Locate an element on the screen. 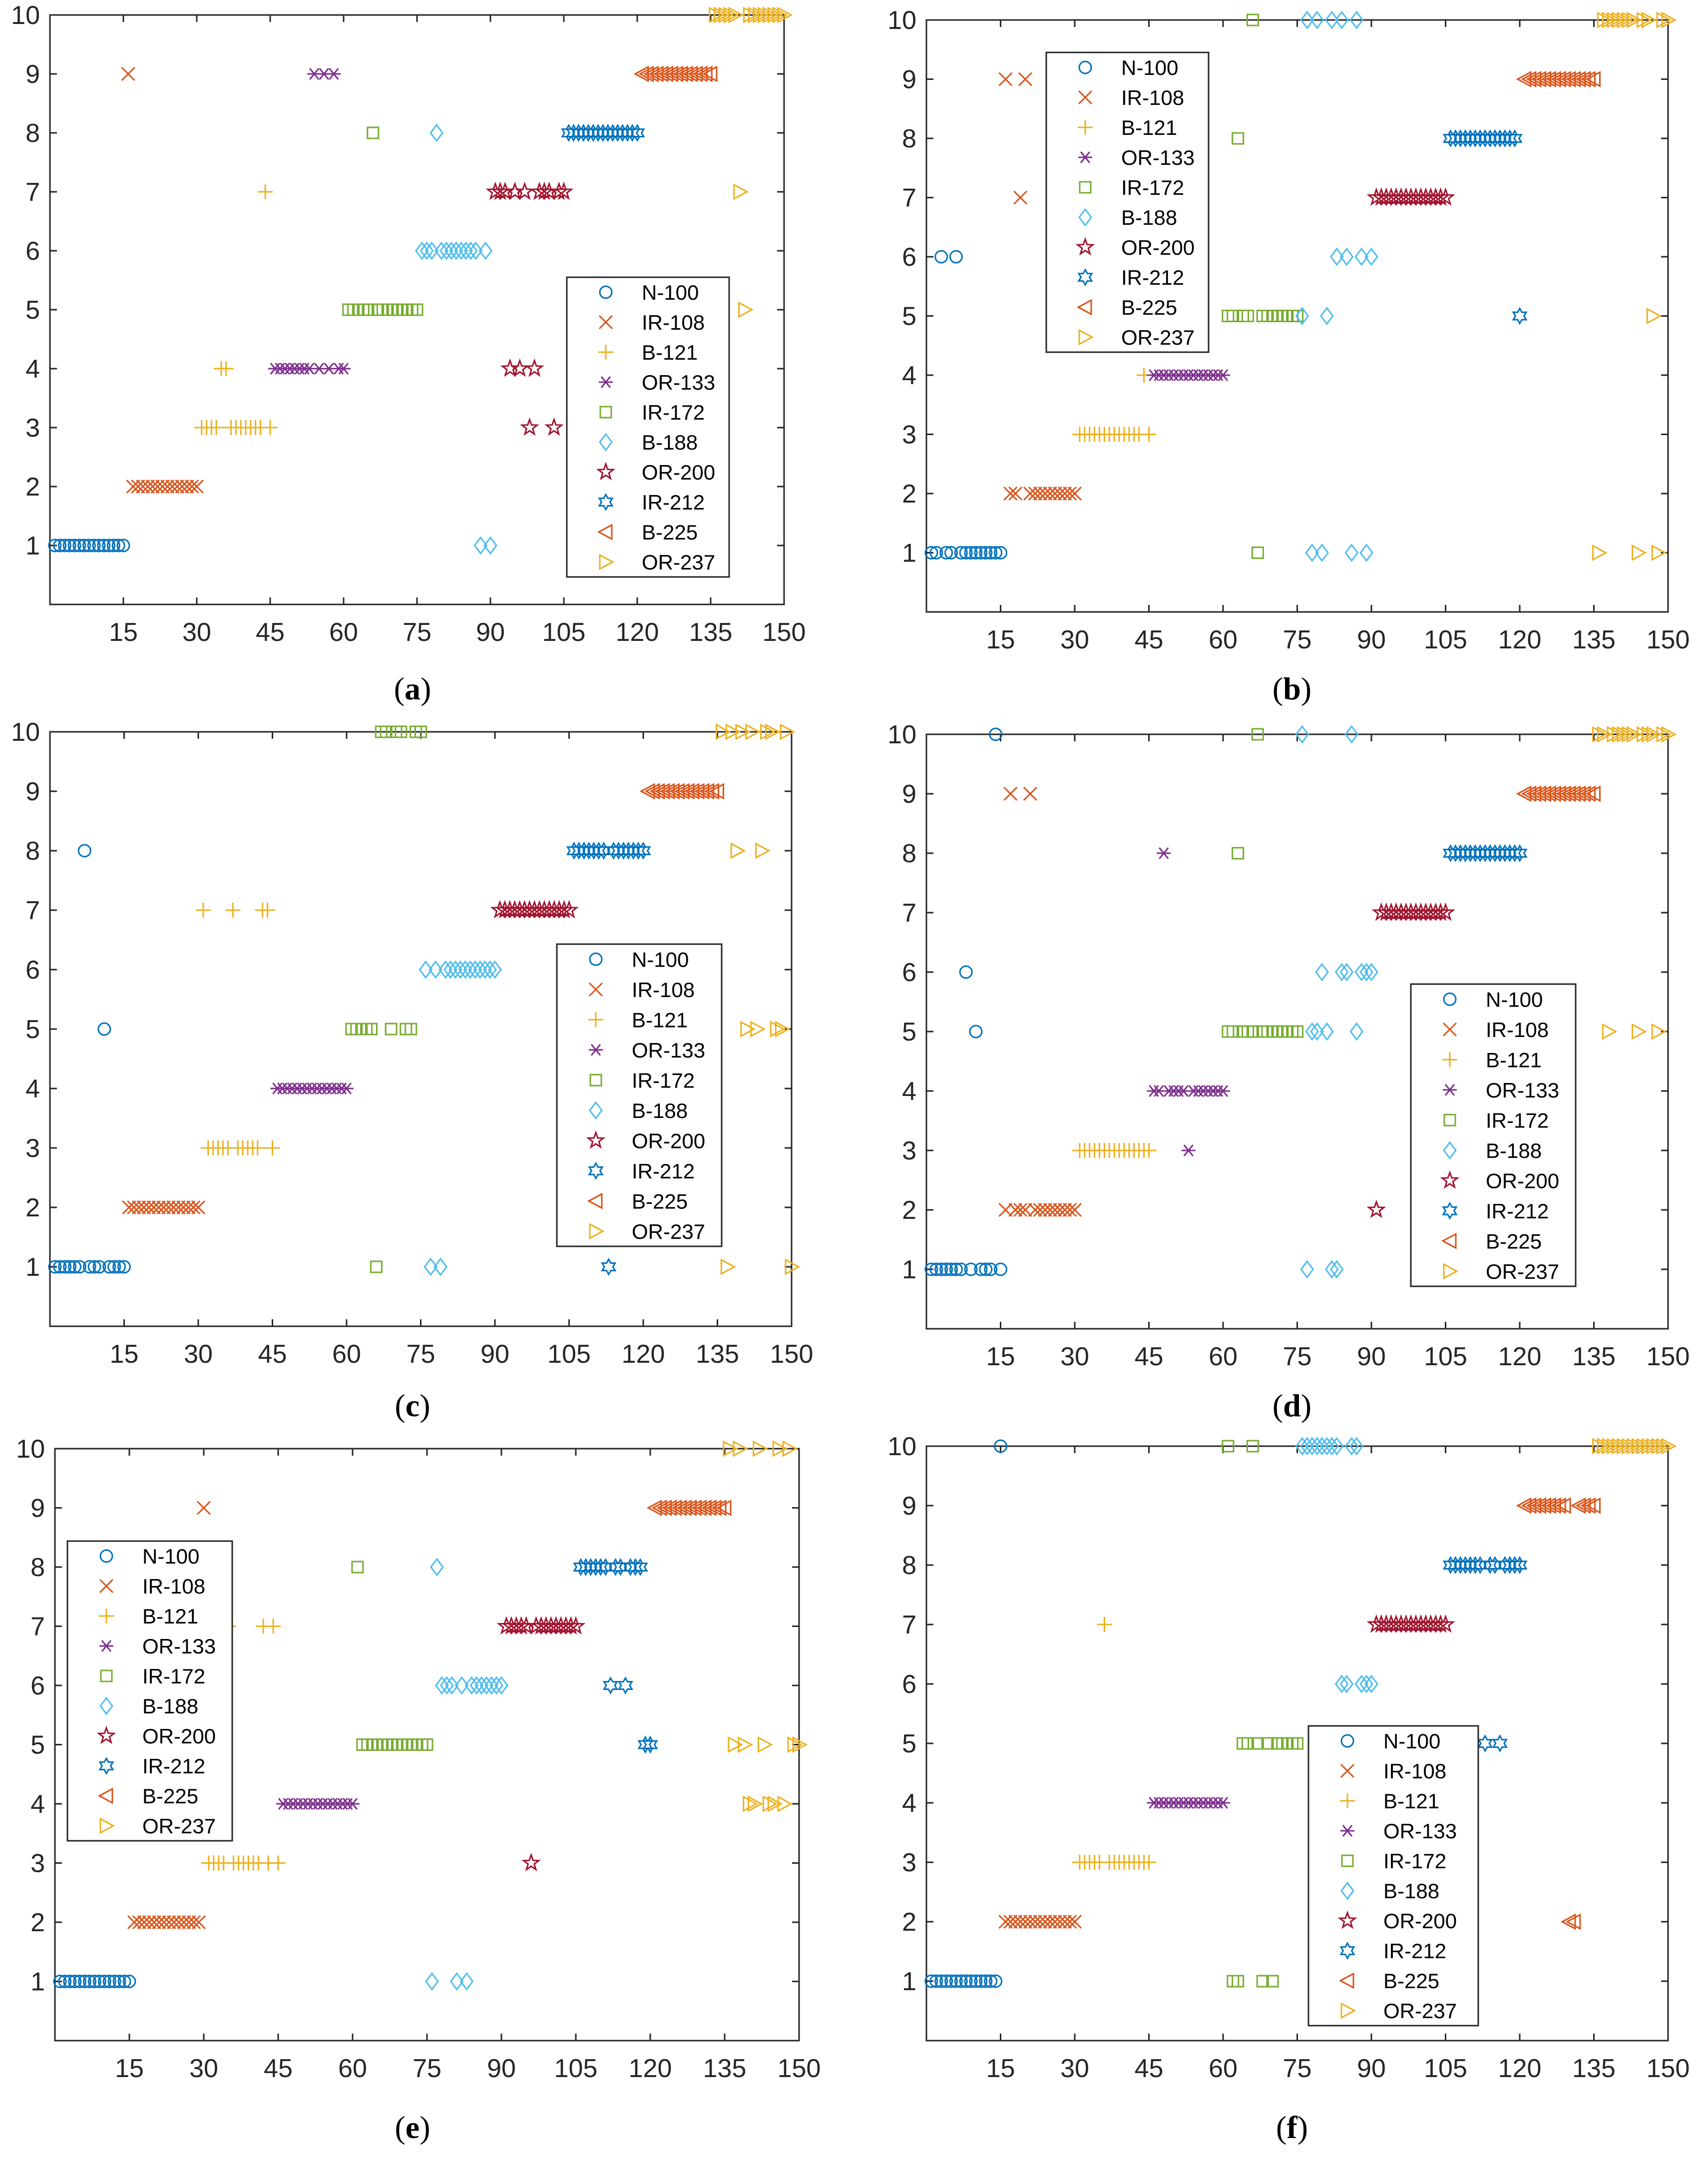 Image resolution: width=1708 pixels, height=2169 pixels. legend-label: B-188 is located at coordinates (1411, 1891).